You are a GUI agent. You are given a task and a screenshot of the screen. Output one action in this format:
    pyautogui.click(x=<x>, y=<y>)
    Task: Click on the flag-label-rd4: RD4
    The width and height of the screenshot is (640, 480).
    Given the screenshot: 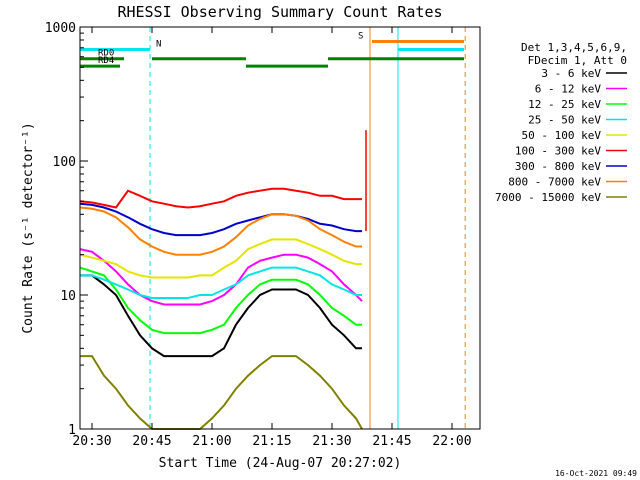 What is the action you would take?
    pyautogui.click(x=106, y=61)
    